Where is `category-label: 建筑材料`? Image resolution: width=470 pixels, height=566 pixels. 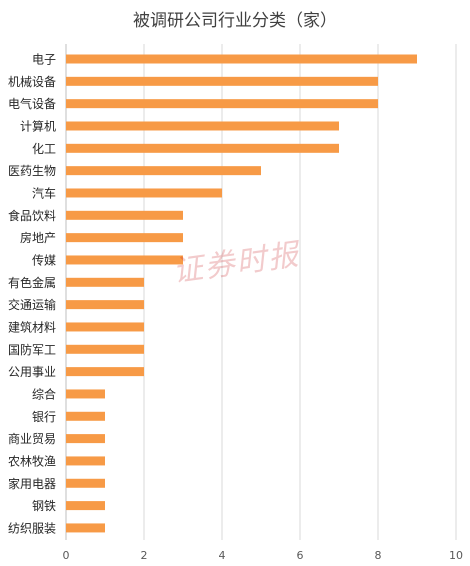
category-label: 建筑材料 is located at coordinates (32, 326).